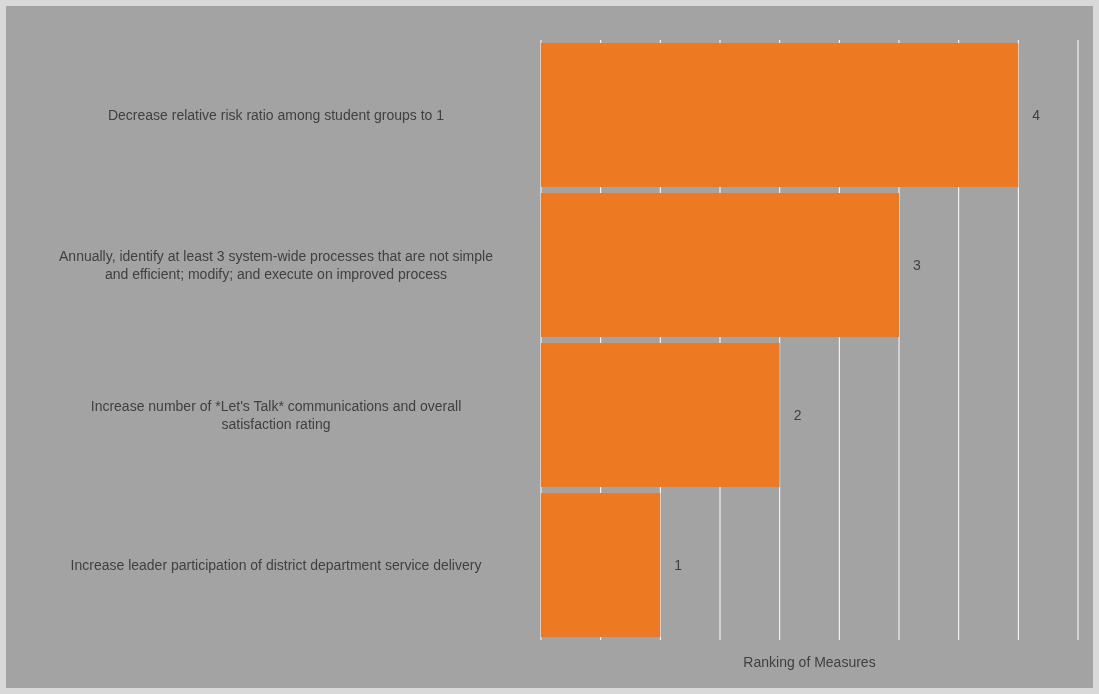 The image size is (1099, 694). I want to click on y-tick-label: Decrease relative risk ratio among student groups to 1, so click(276, 114).